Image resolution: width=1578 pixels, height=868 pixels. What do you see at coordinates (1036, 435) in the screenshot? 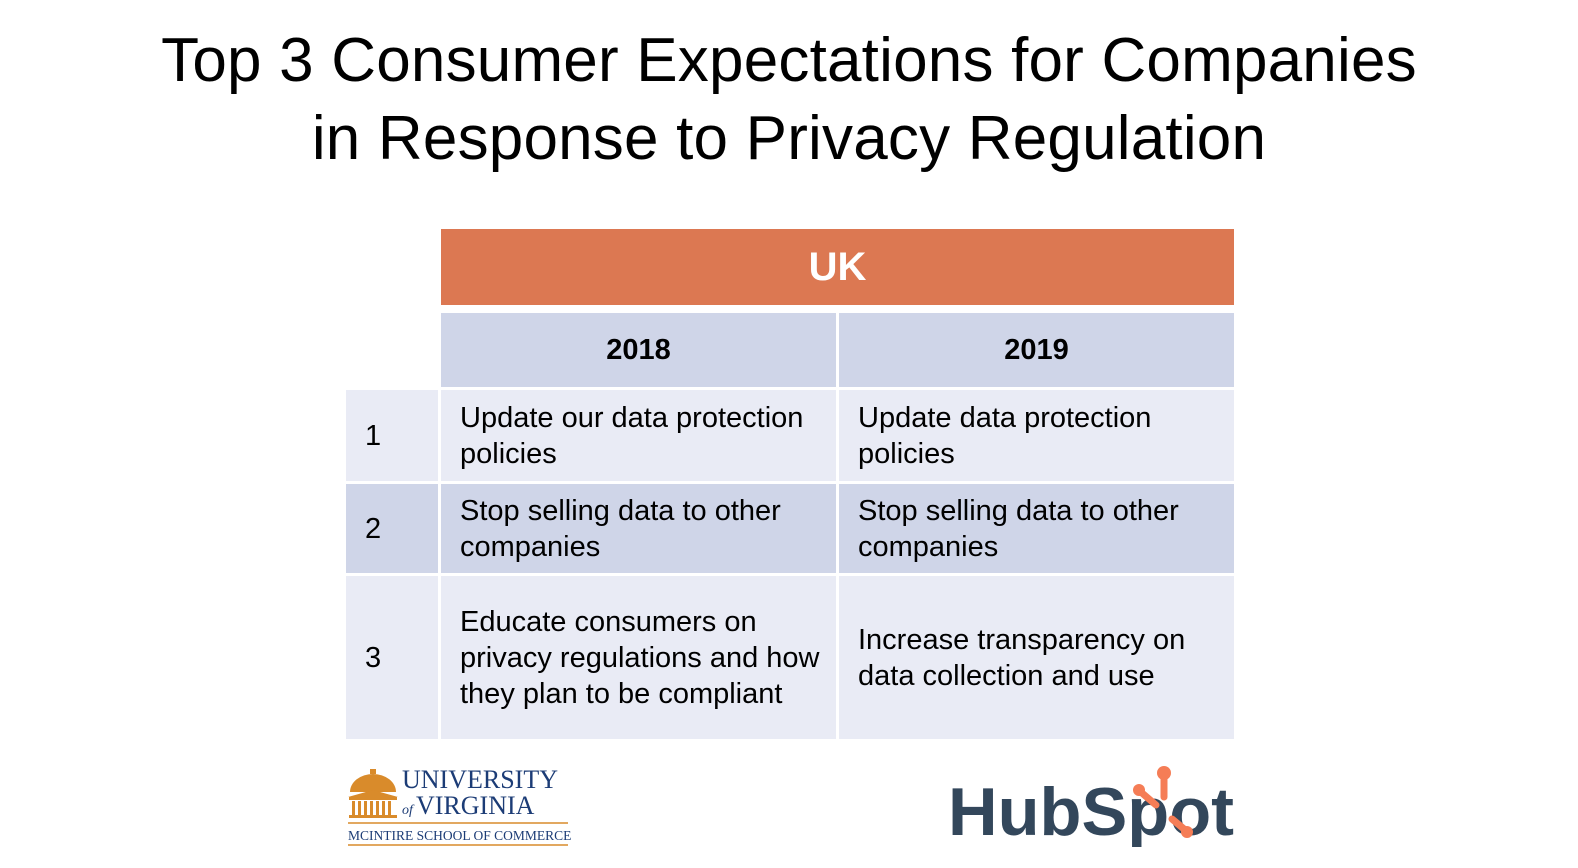
I see `table-cell-2019: Update data protection policies` at bounding box center [1036, 435].